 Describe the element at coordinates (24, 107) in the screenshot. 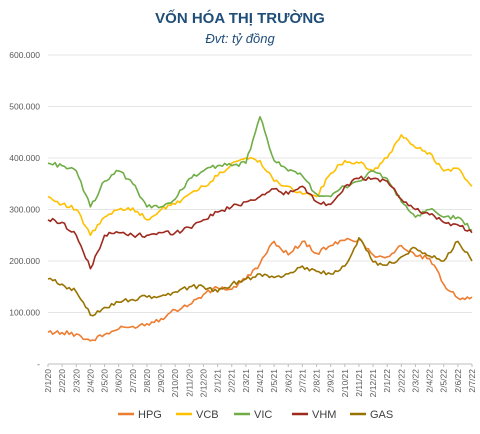

I see `y-tick-label: 500.000` at that location.